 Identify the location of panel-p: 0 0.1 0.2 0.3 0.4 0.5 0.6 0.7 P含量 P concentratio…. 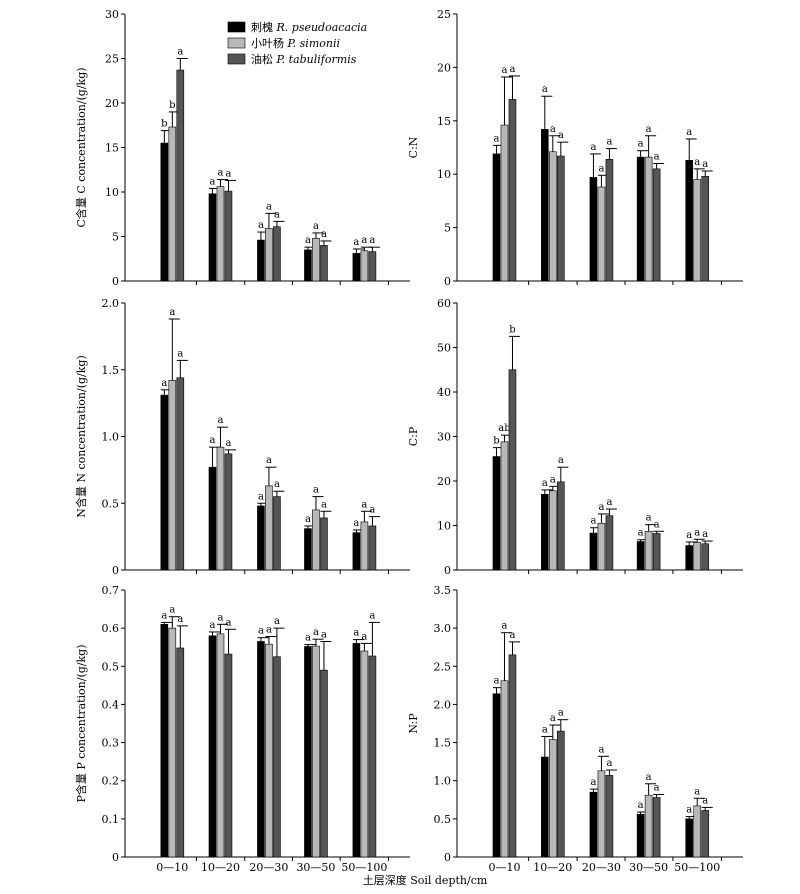
(242, 729).